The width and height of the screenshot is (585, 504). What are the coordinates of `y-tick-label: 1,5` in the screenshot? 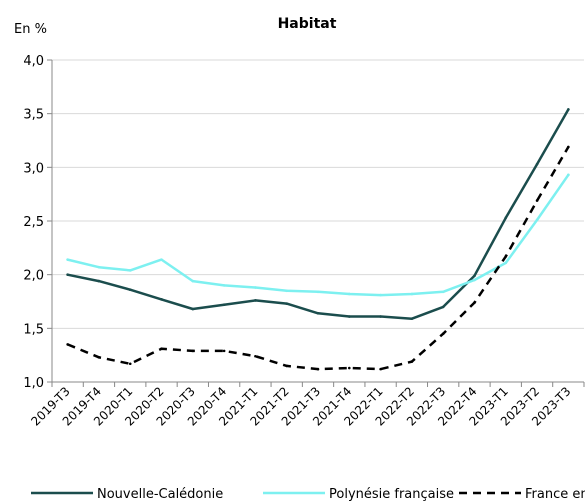 It's located at (33, 329).